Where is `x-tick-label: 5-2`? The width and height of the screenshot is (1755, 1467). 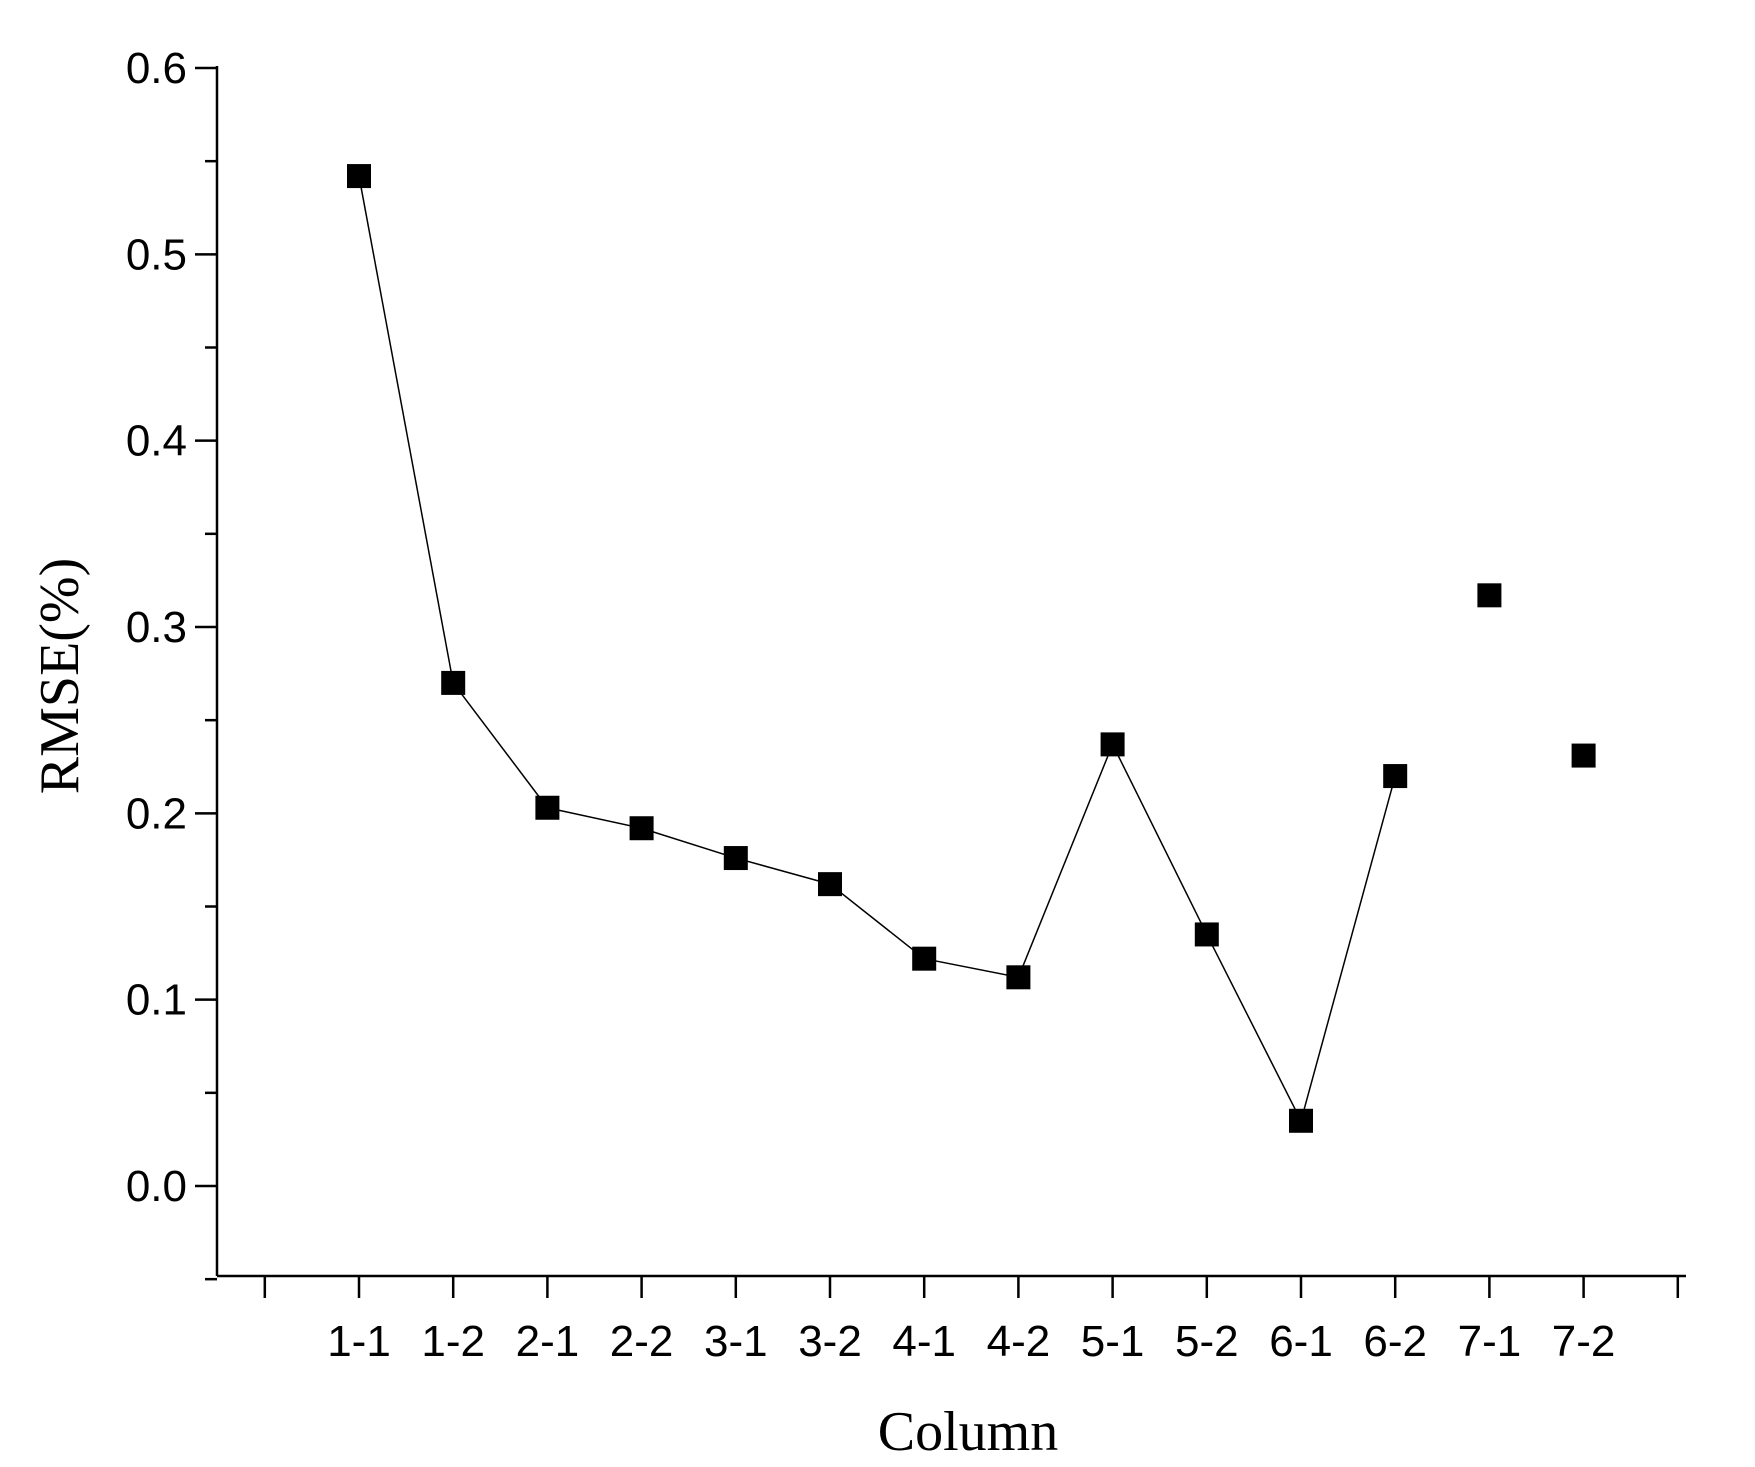
x-tick-label: 5-2 is located at coordinates (1207, 1341).